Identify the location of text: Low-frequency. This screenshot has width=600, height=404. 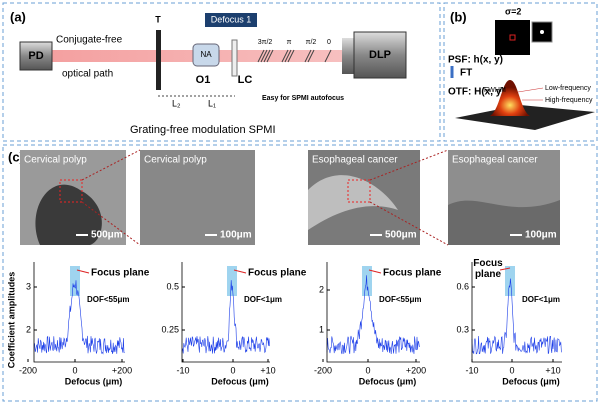
(568, 88).